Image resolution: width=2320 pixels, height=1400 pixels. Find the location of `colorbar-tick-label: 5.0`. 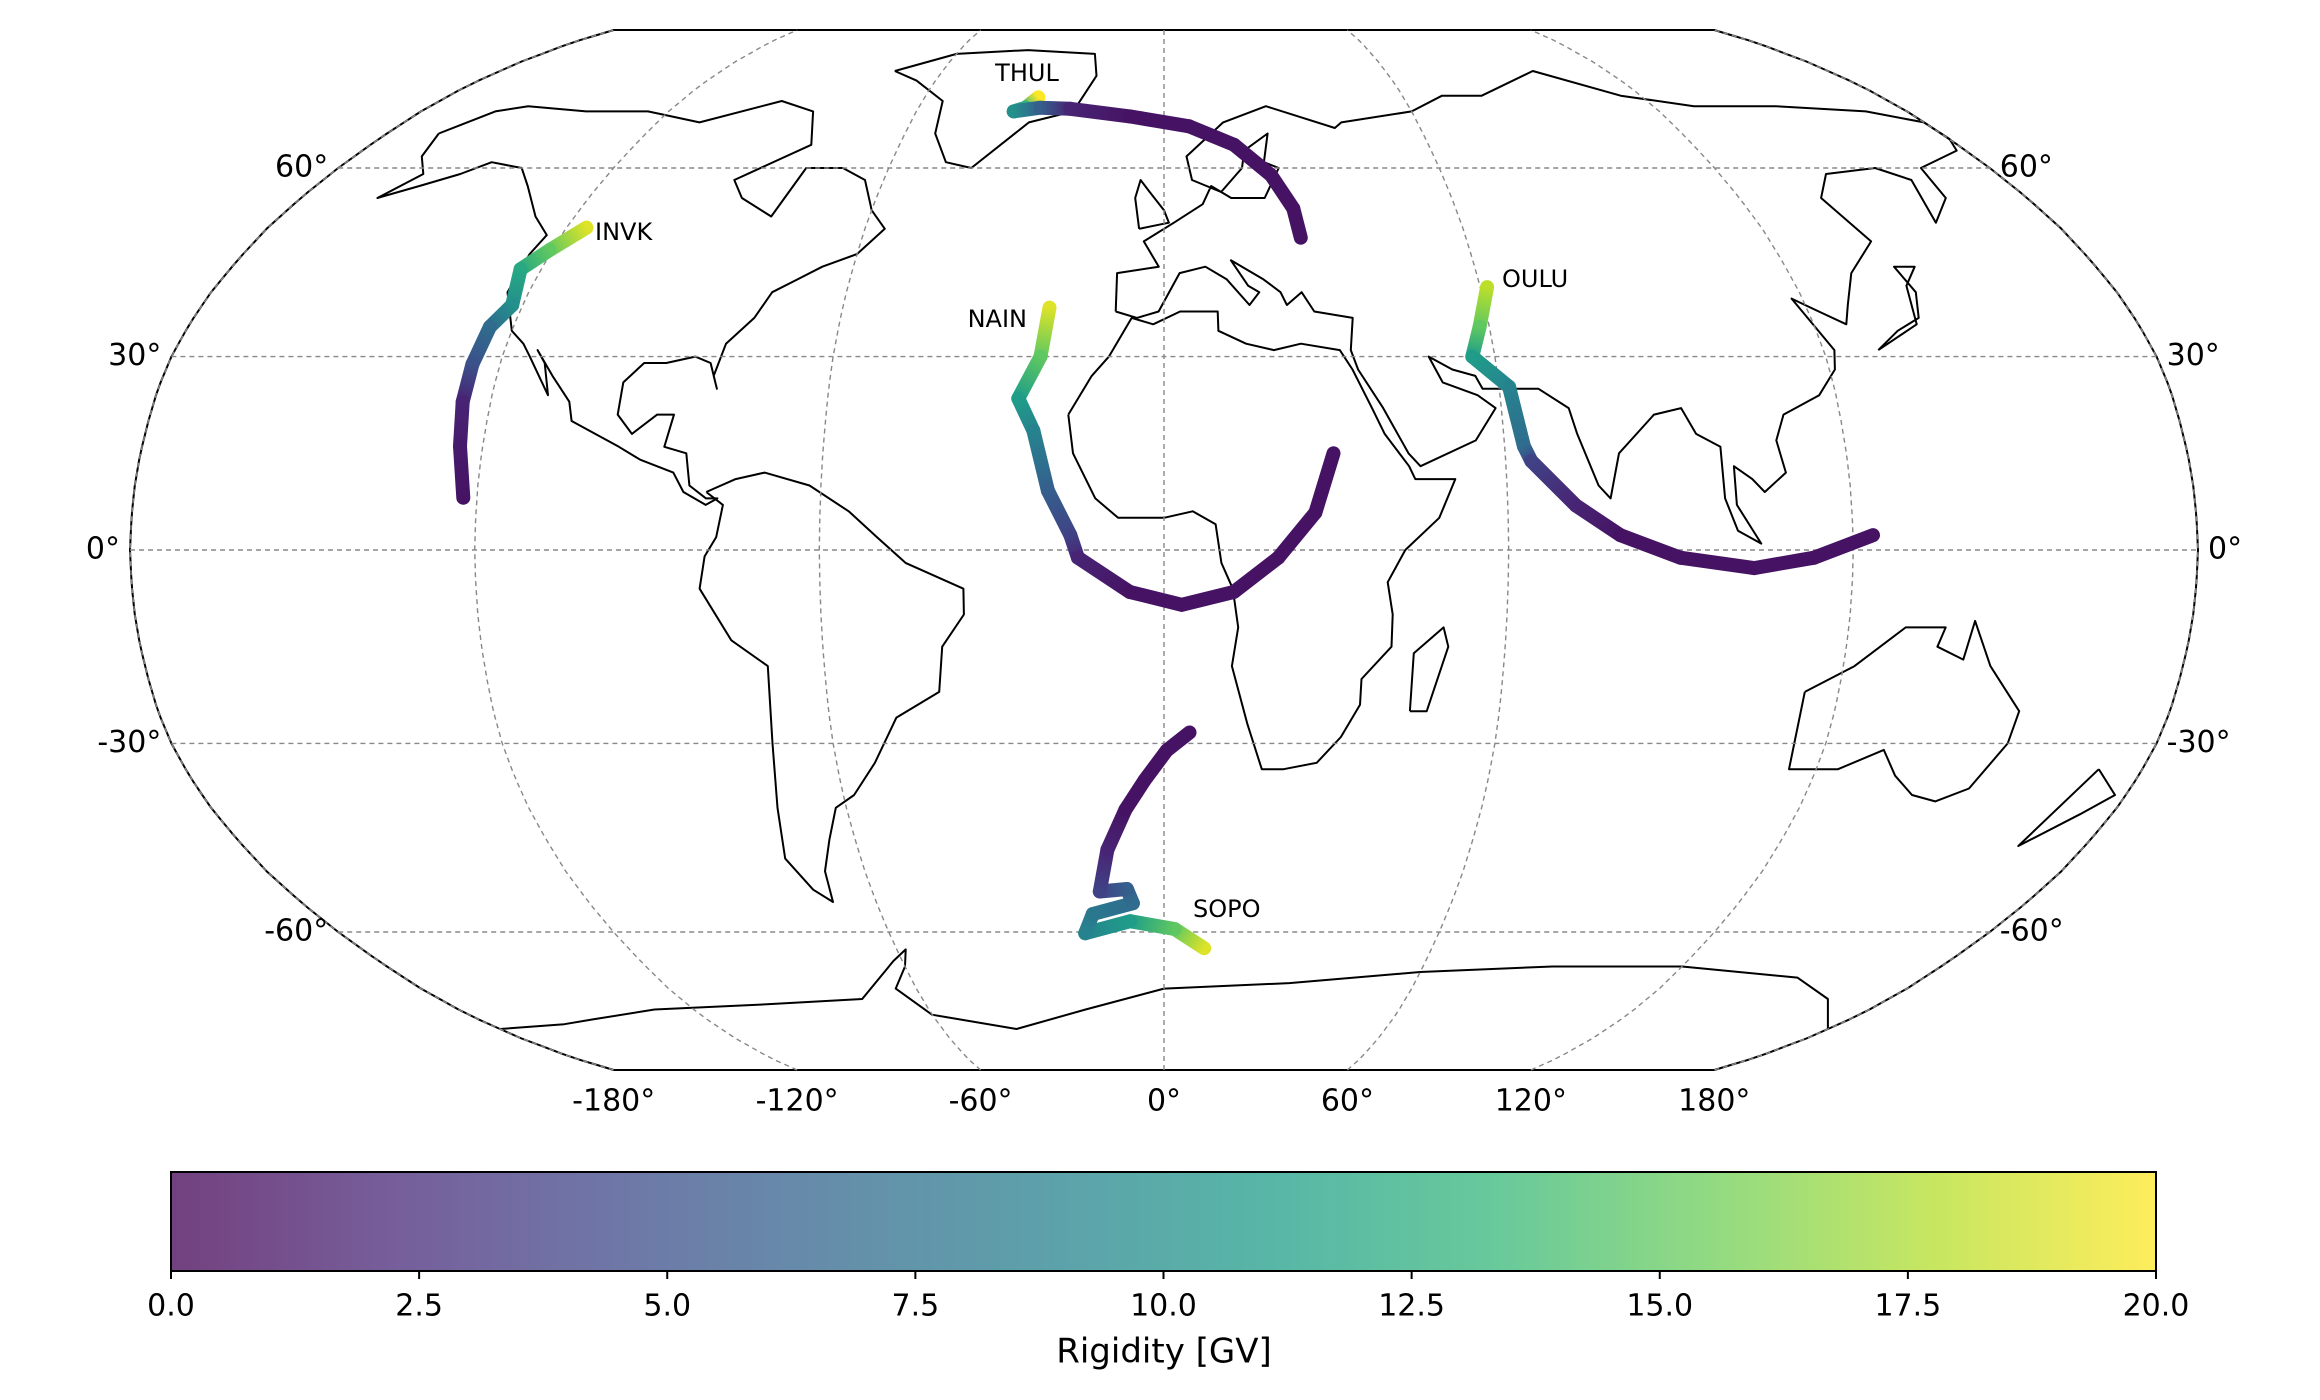

colorbar-tick-label: 5.0 is located at coordinates (667, 1306).